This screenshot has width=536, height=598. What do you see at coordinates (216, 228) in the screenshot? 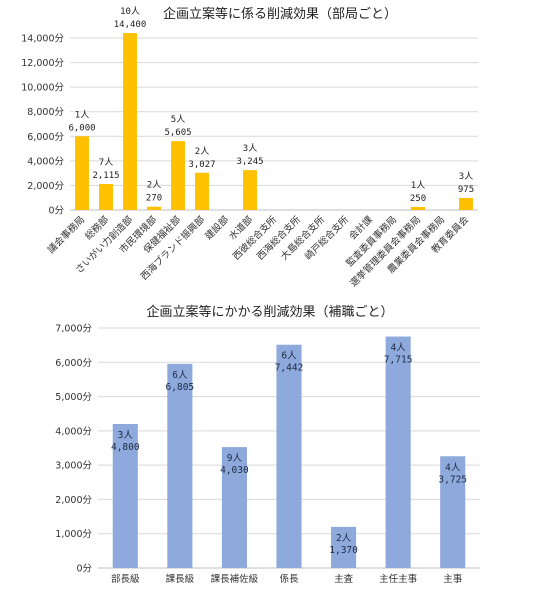
I see `x-tick-label: 建設部` at bounding box center [216, 228].